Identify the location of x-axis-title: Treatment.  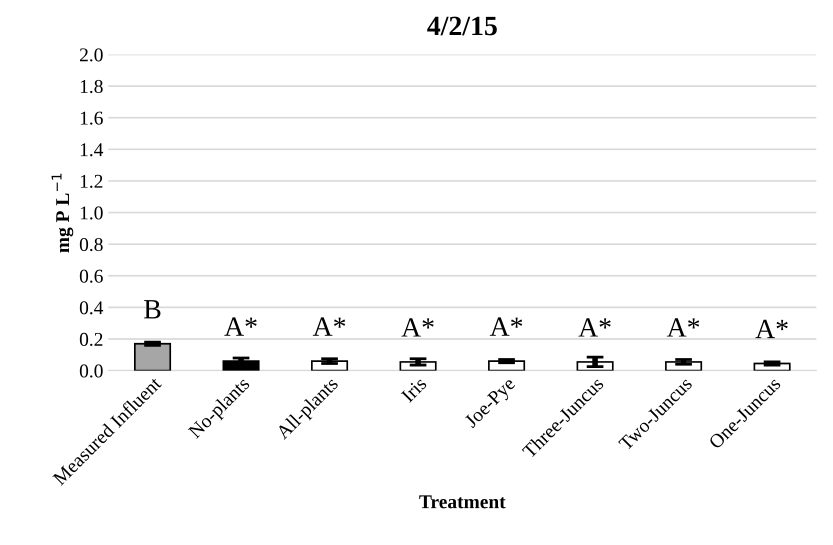
(462, 501).